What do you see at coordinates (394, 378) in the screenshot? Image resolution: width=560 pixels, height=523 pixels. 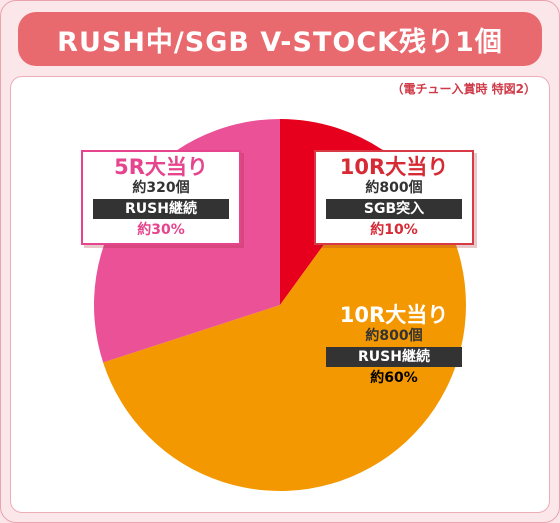 I see `slice-percent: 約60%` at bounding box center [394, 378].